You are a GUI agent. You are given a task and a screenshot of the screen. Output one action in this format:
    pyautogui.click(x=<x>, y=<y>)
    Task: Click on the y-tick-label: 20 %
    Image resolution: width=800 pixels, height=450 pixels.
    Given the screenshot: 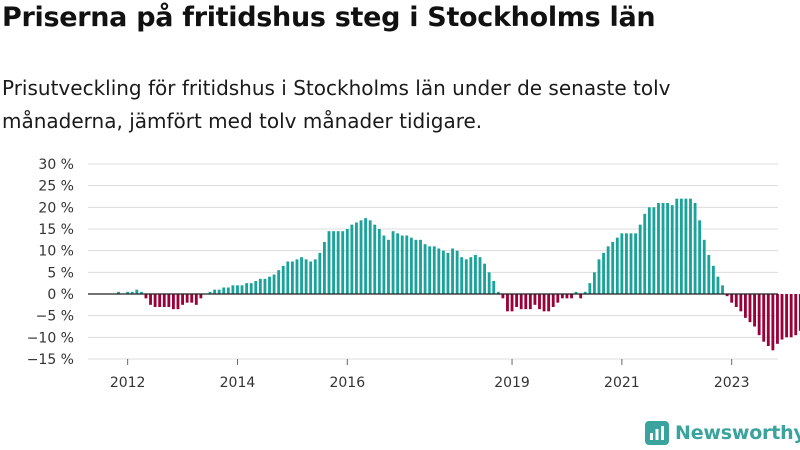 What is the action you would take?
    pyautogui.click(x=56, y=208)
    